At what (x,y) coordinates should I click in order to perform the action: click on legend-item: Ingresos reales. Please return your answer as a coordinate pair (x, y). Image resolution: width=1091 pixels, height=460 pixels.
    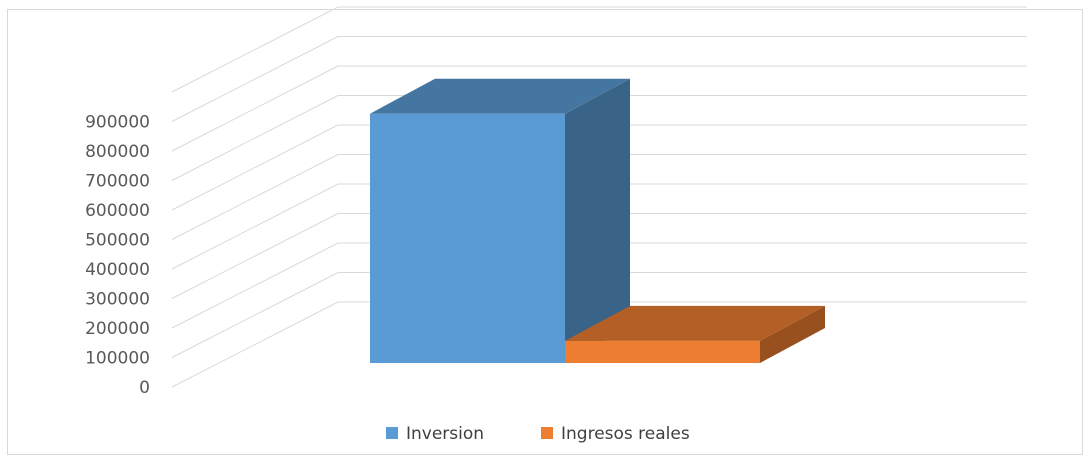
    Looking at the image, I should click on (615, 434).